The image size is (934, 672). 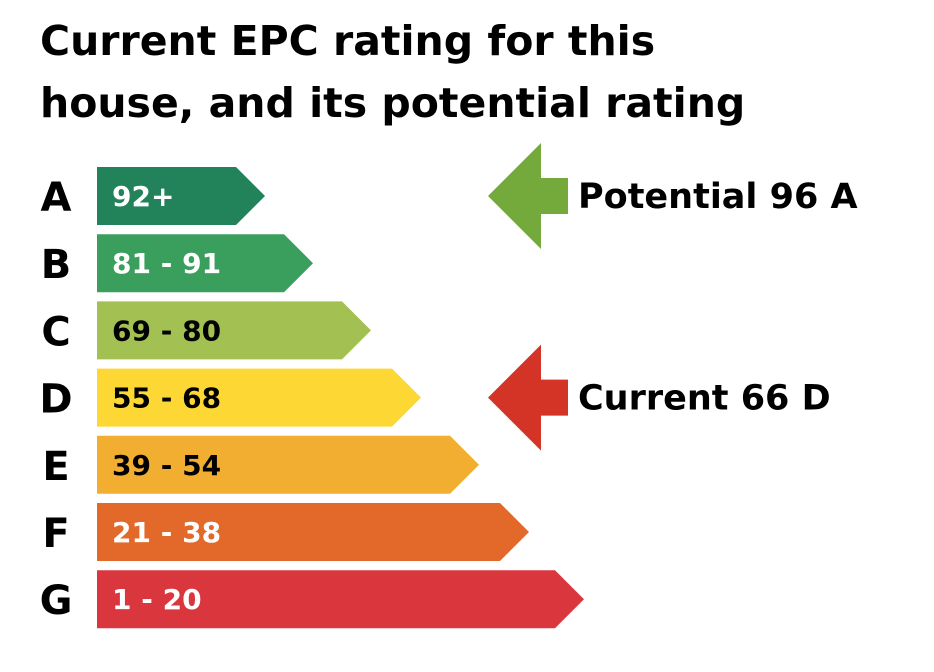 I want to click on band-letter-g: G, so click(x=56, y=601).